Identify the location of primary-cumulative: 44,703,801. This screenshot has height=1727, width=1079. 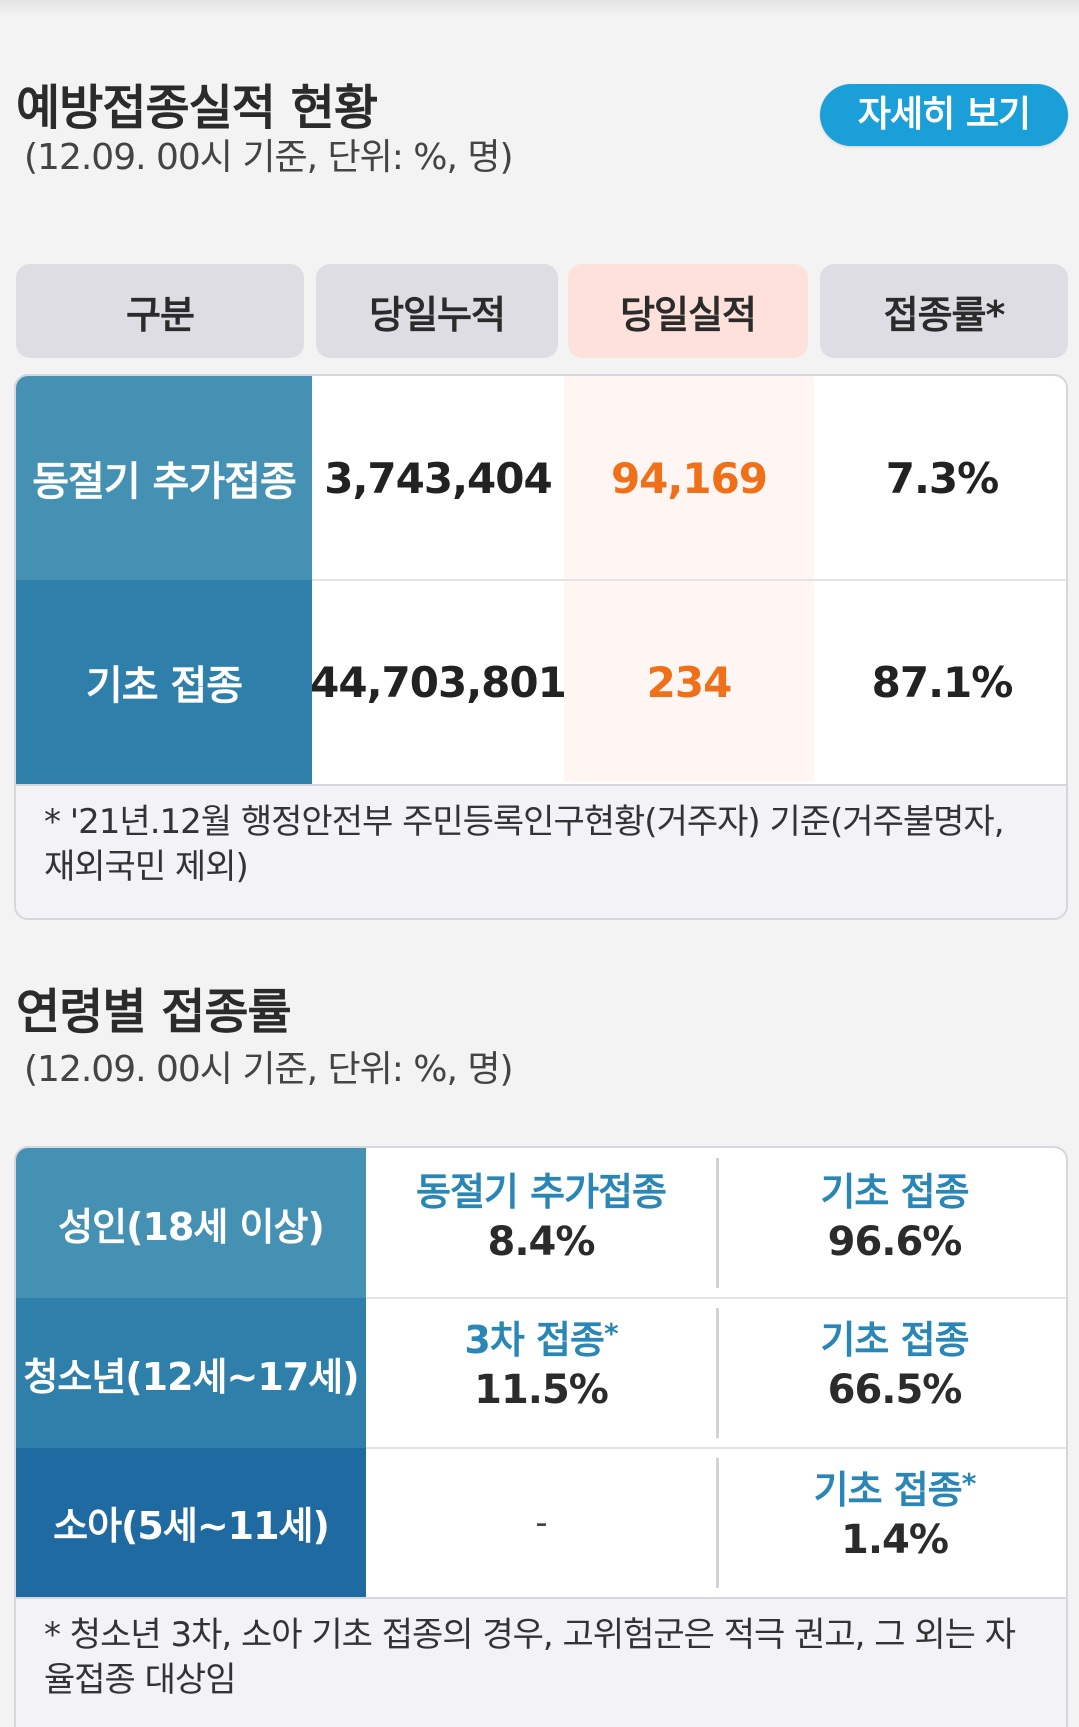
(438, 682).